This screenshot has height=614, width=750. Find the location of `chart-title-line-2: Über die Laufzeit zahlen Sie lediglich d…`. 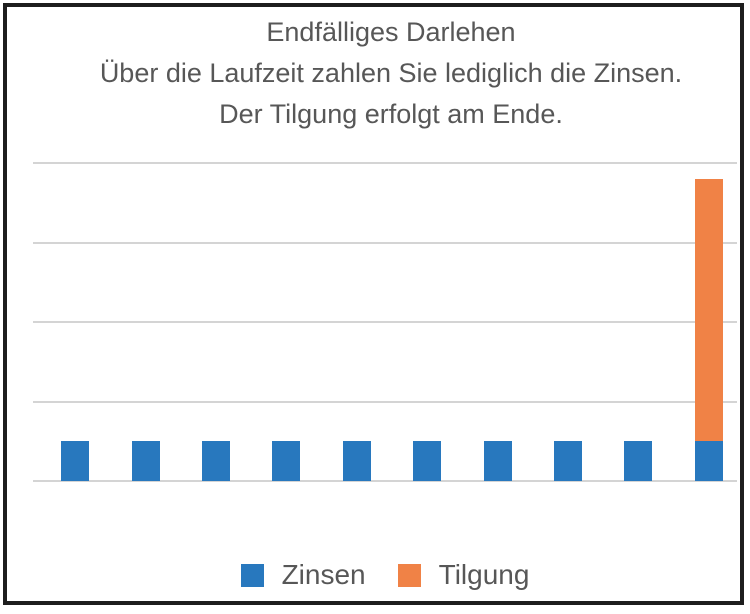

chart-title-line-2: Über die Laufzeit zahlen Sie lediglich d… is located at coordinates (391, 73).